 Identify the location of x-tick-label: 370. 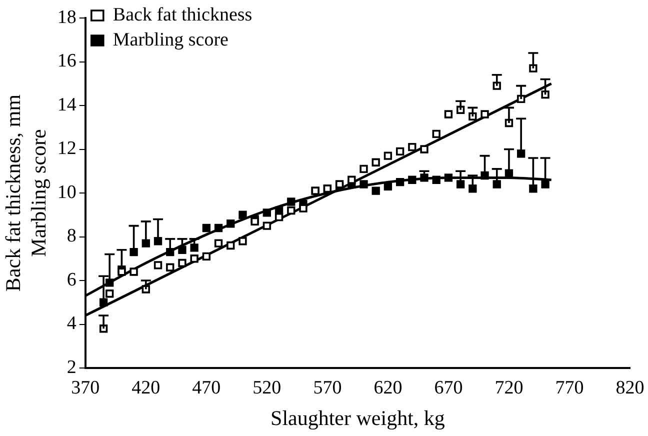
(85, 387).